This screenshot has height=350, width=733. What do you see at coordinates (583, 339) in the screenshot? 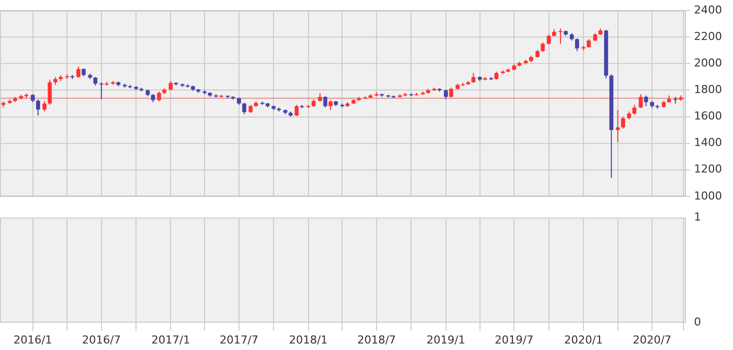
I see `x-tick-label: 2020/1` at bounding box center [583, 339].